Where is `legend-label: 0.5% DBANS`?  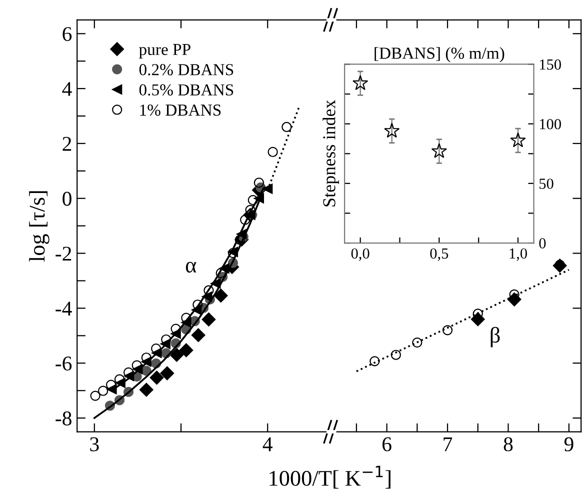
legend-label: 0.5% DBANS is located at coordinates (186, 90).